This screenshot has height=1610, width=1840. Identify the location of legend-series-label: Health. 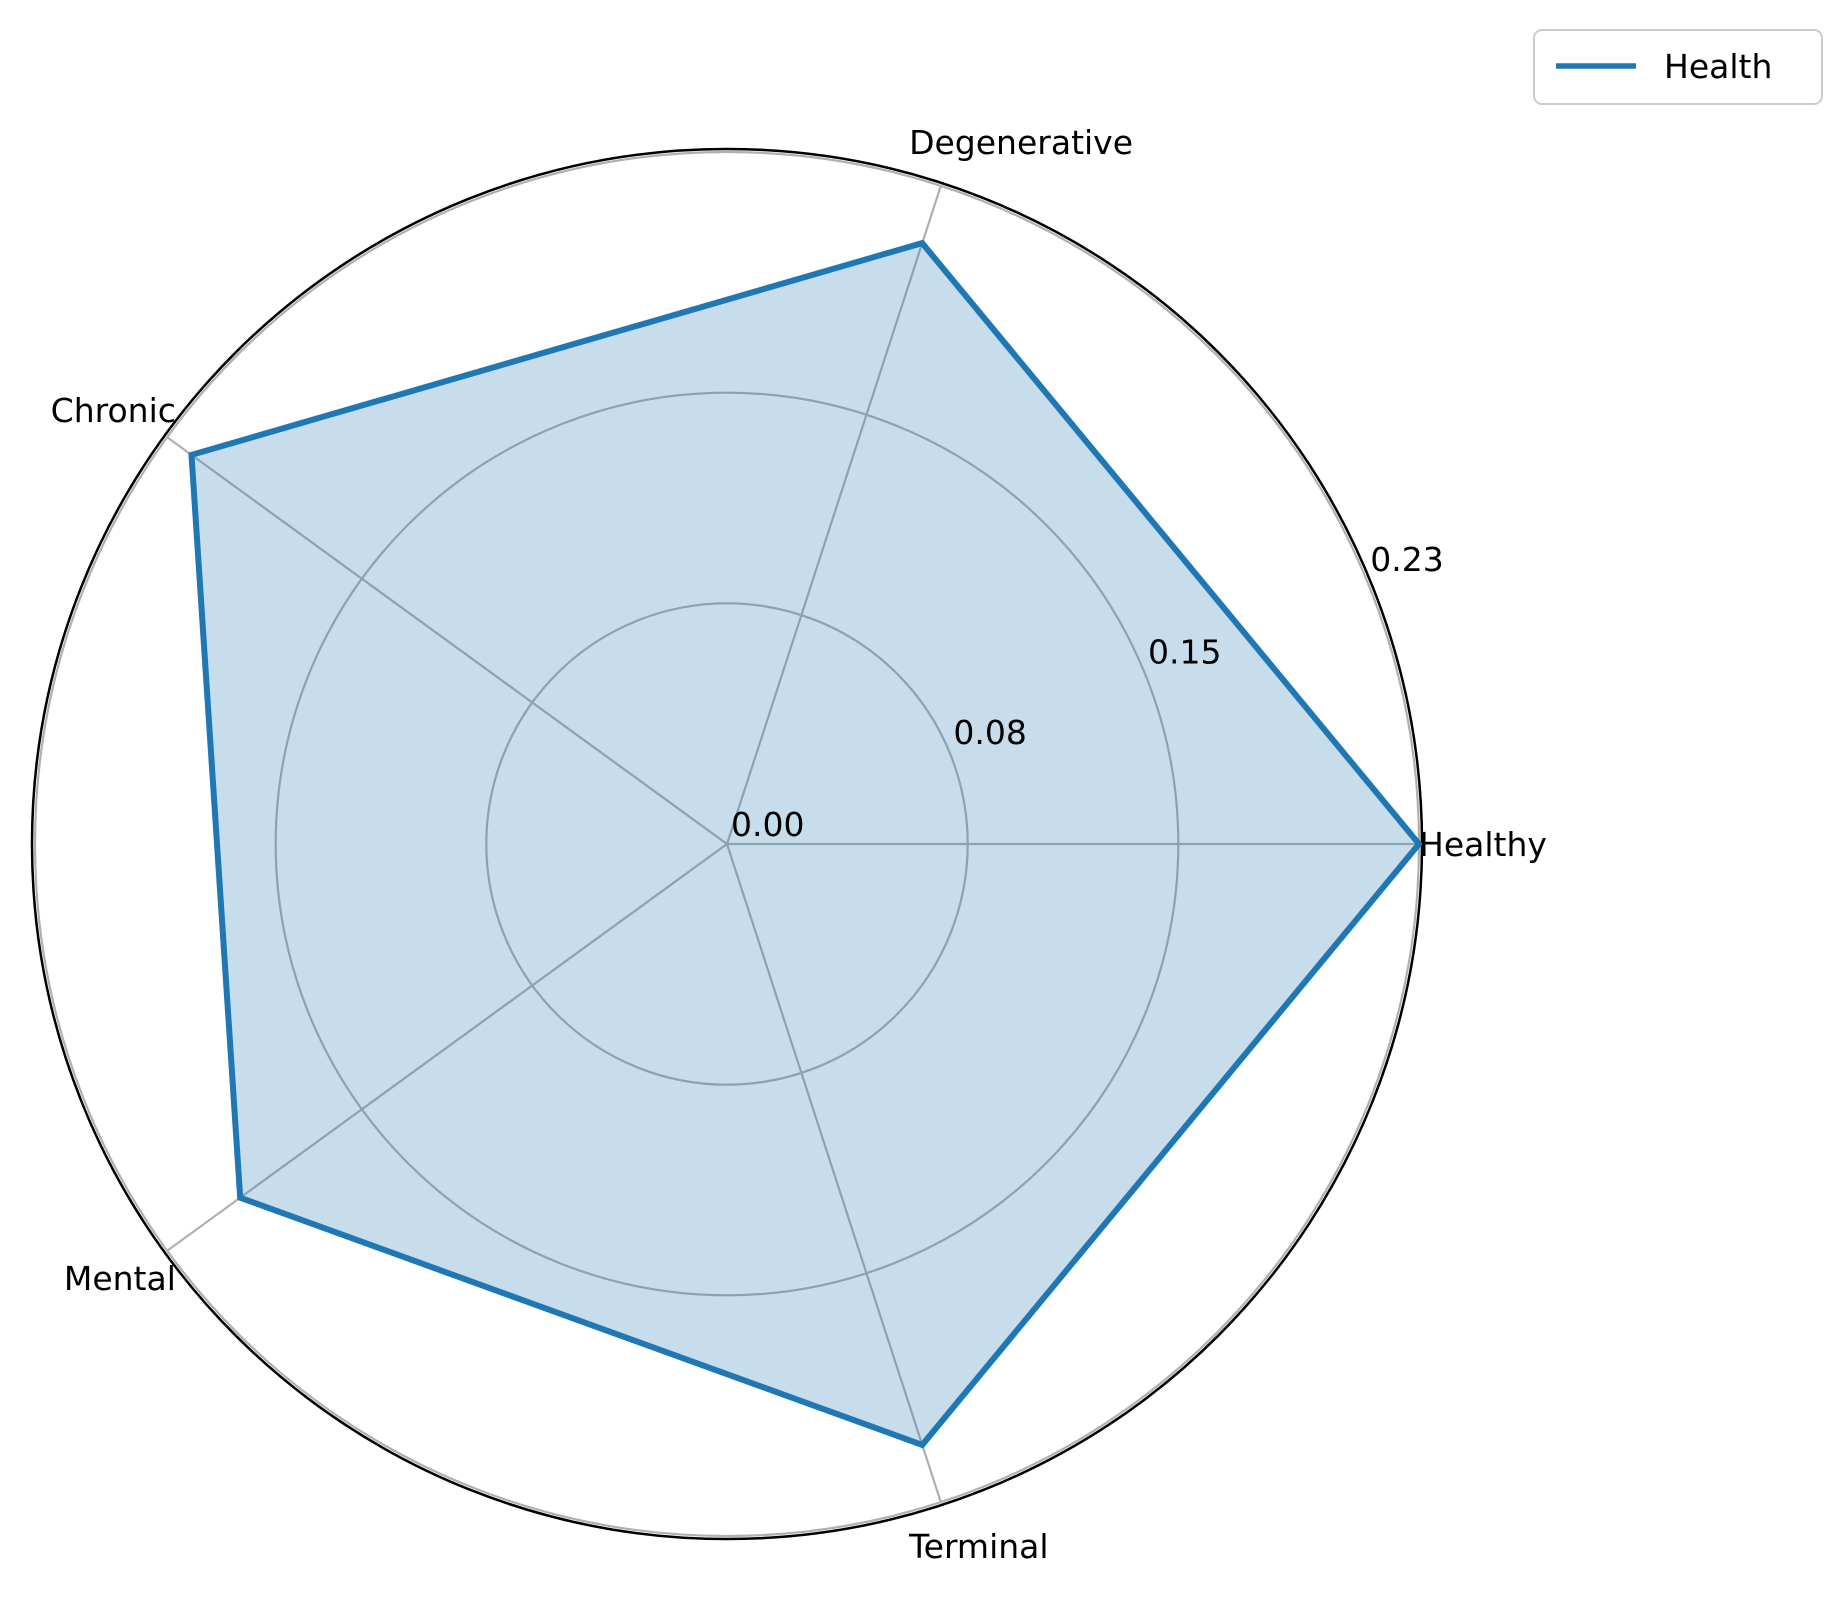
(1718, 66).